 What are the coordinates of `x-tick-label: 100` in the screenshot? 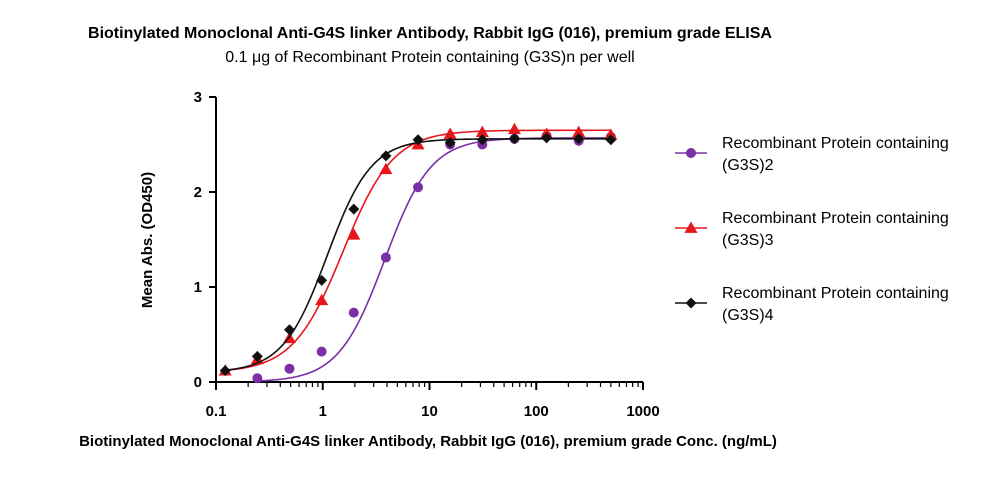 It's located at (536, 411).